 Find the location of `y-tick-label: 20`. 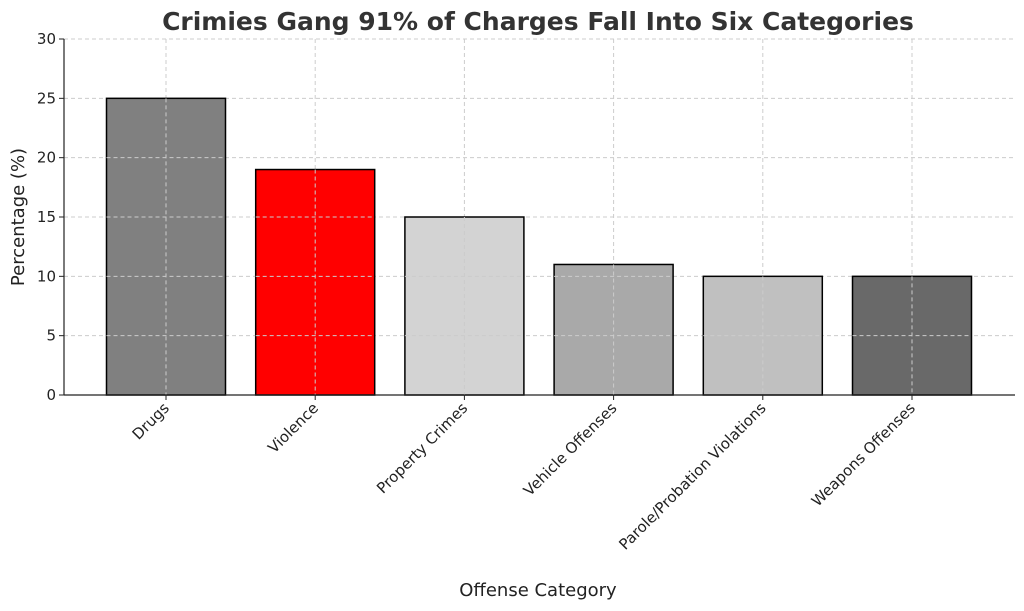

y-tick-label: 20 is located at coordinates (46, 158).